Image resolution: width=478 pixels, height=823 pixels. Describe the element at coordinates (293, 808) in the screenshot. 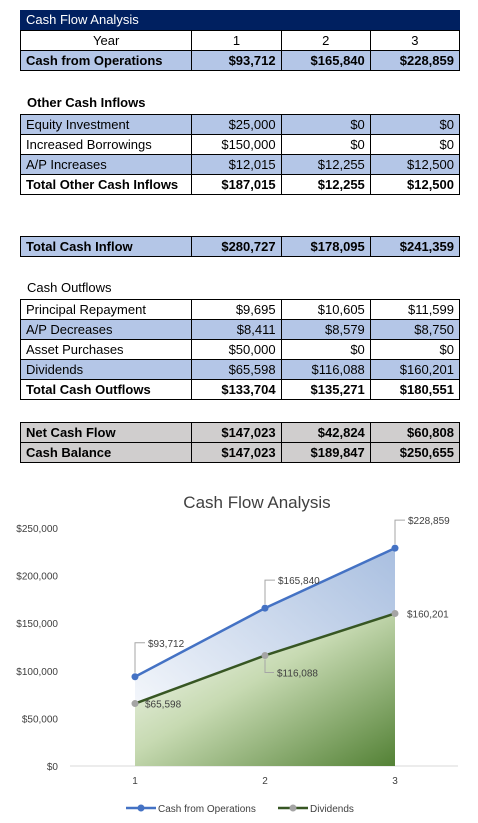

I see `legend-dividends-marker` at that location.